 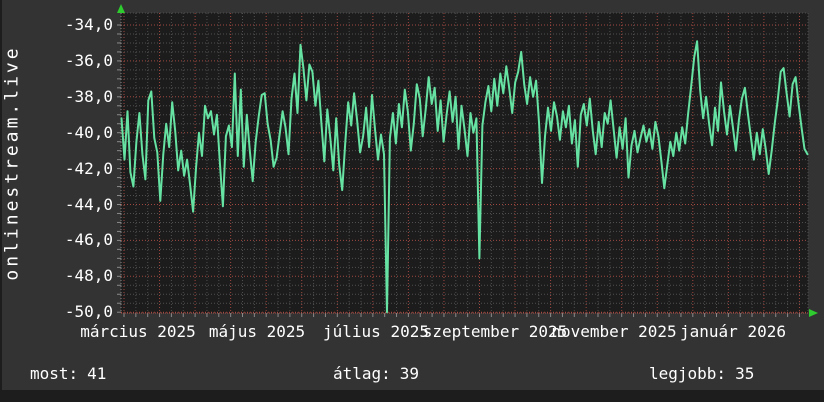 What do you see at coordinates (54, 373) in the screenshot?
I see `stat-most-label: most:` at bounding box center [54, 373].